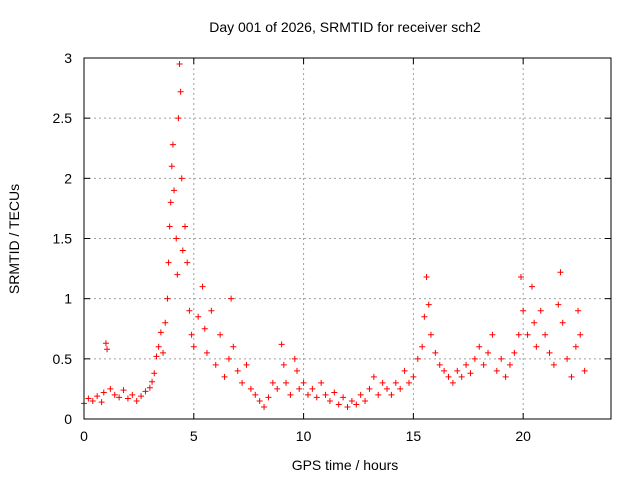 This screenshot has height=480, width=640. I want to click on y-tick-label: 0, so click(68, 419).